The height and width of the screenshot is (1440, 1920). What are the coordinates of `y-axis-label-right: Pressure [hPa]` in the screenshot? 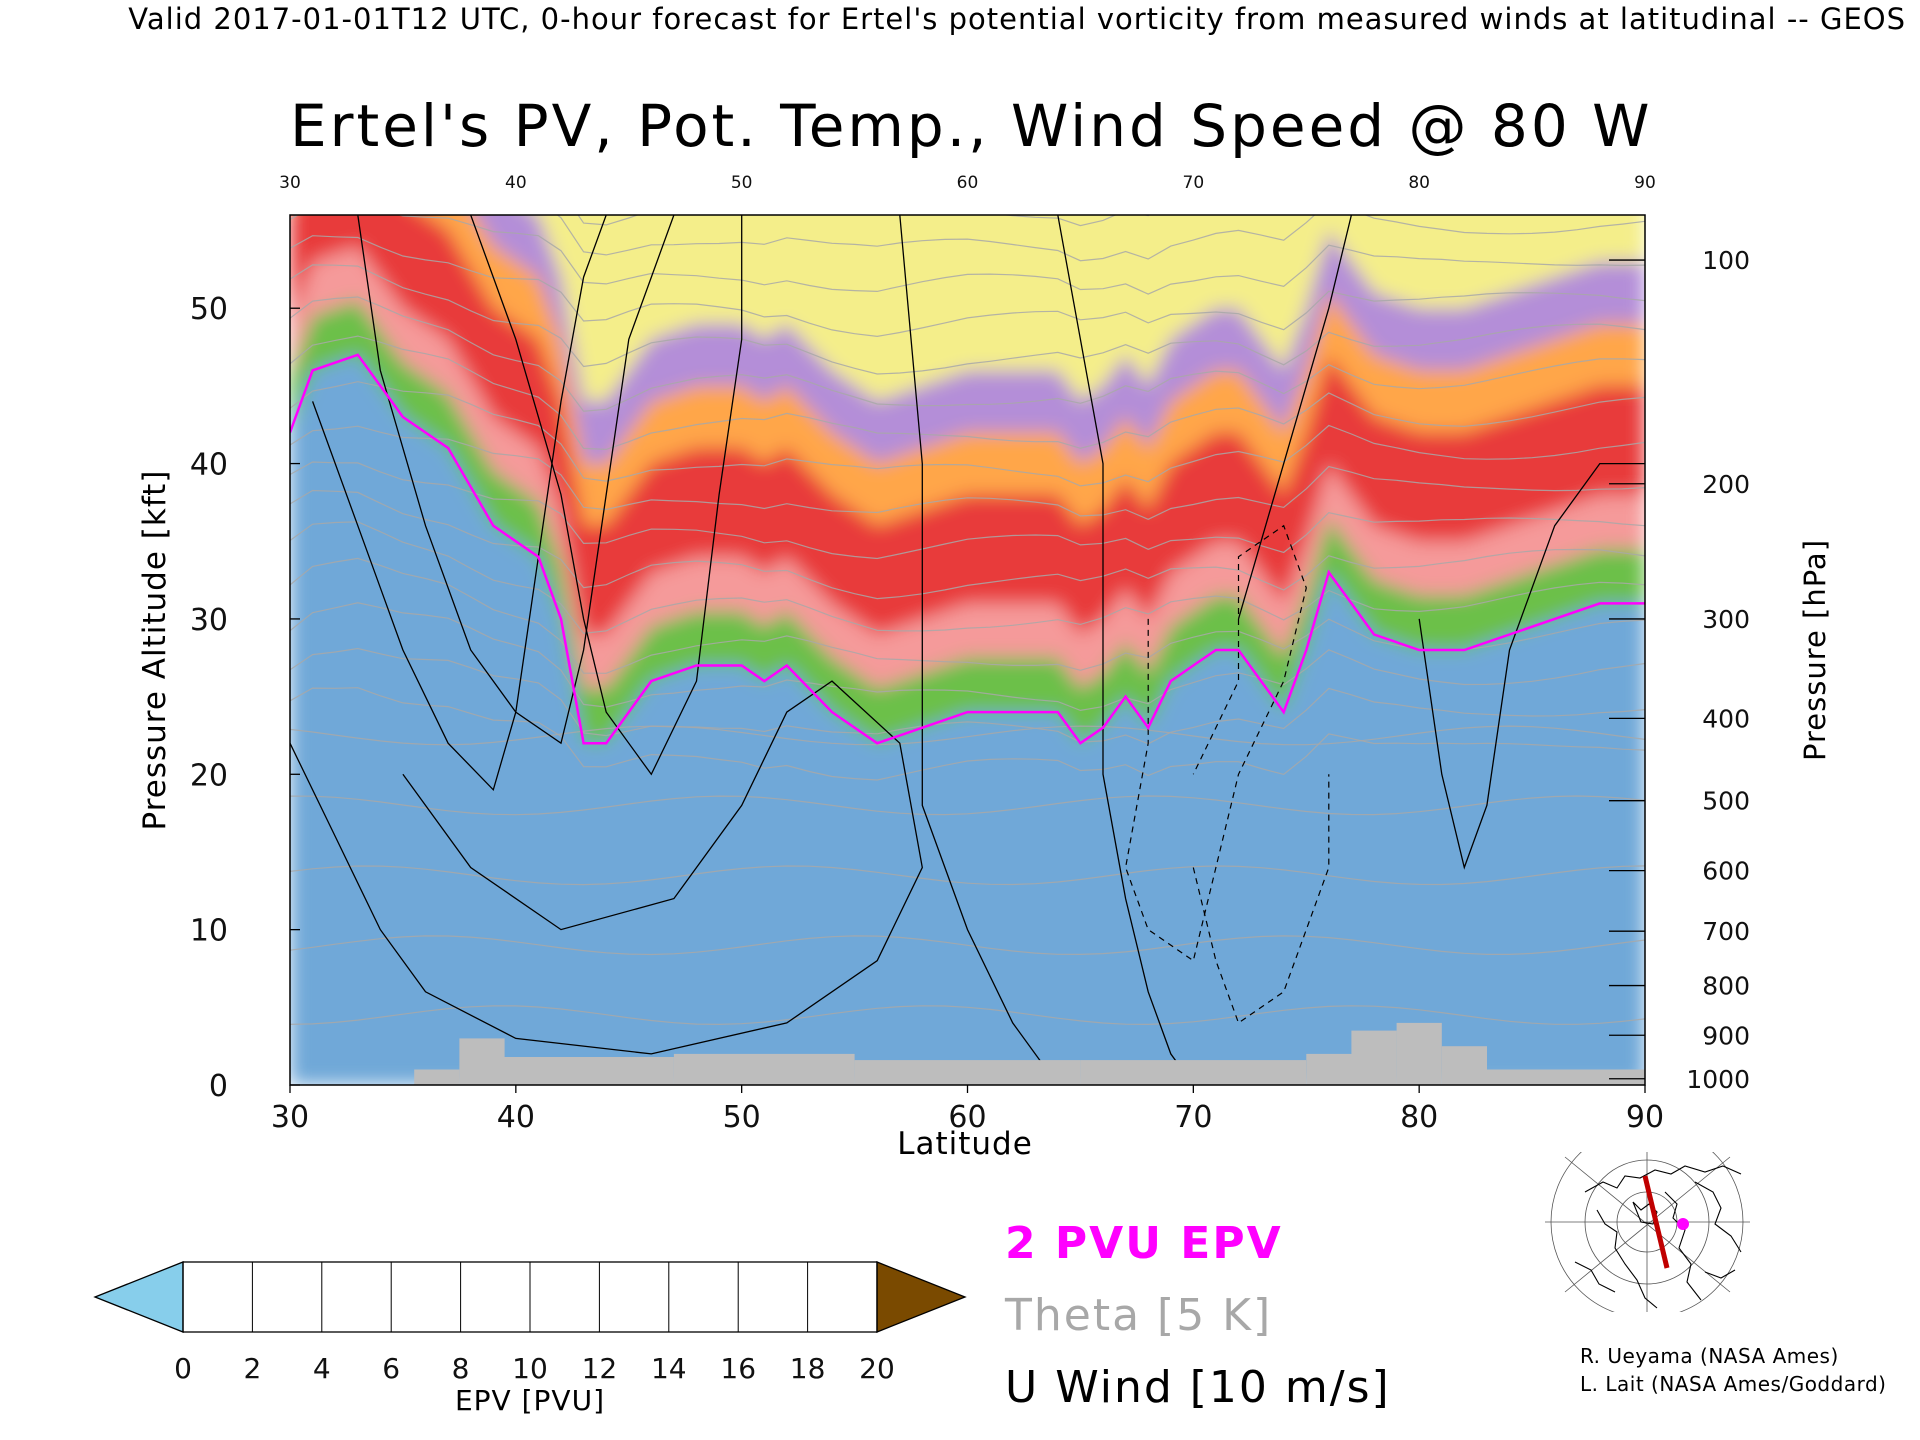 It's located at (1815, 650).